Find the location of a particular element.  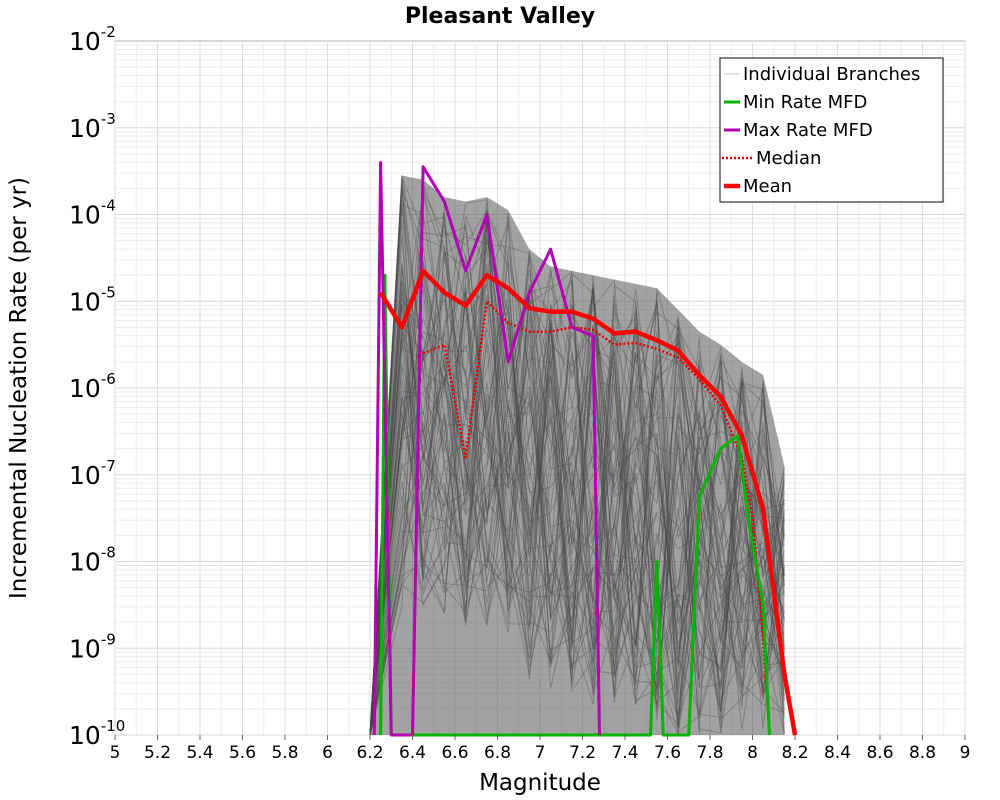

x-tick-label: 5.6 is located at coordinates (242, 753).